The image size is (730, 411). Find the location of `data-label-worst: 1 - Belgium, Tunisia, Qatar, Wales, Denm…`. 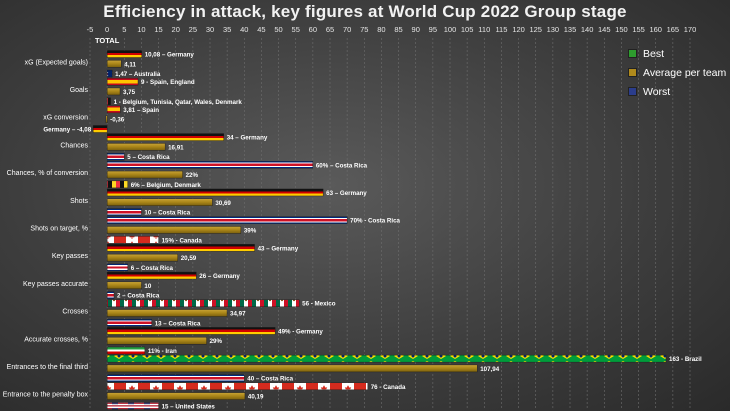

data-label-worst: 1 - Belgium, Tunisia, Qatar, Wales, Denm… is located at coordinates (178, 102).